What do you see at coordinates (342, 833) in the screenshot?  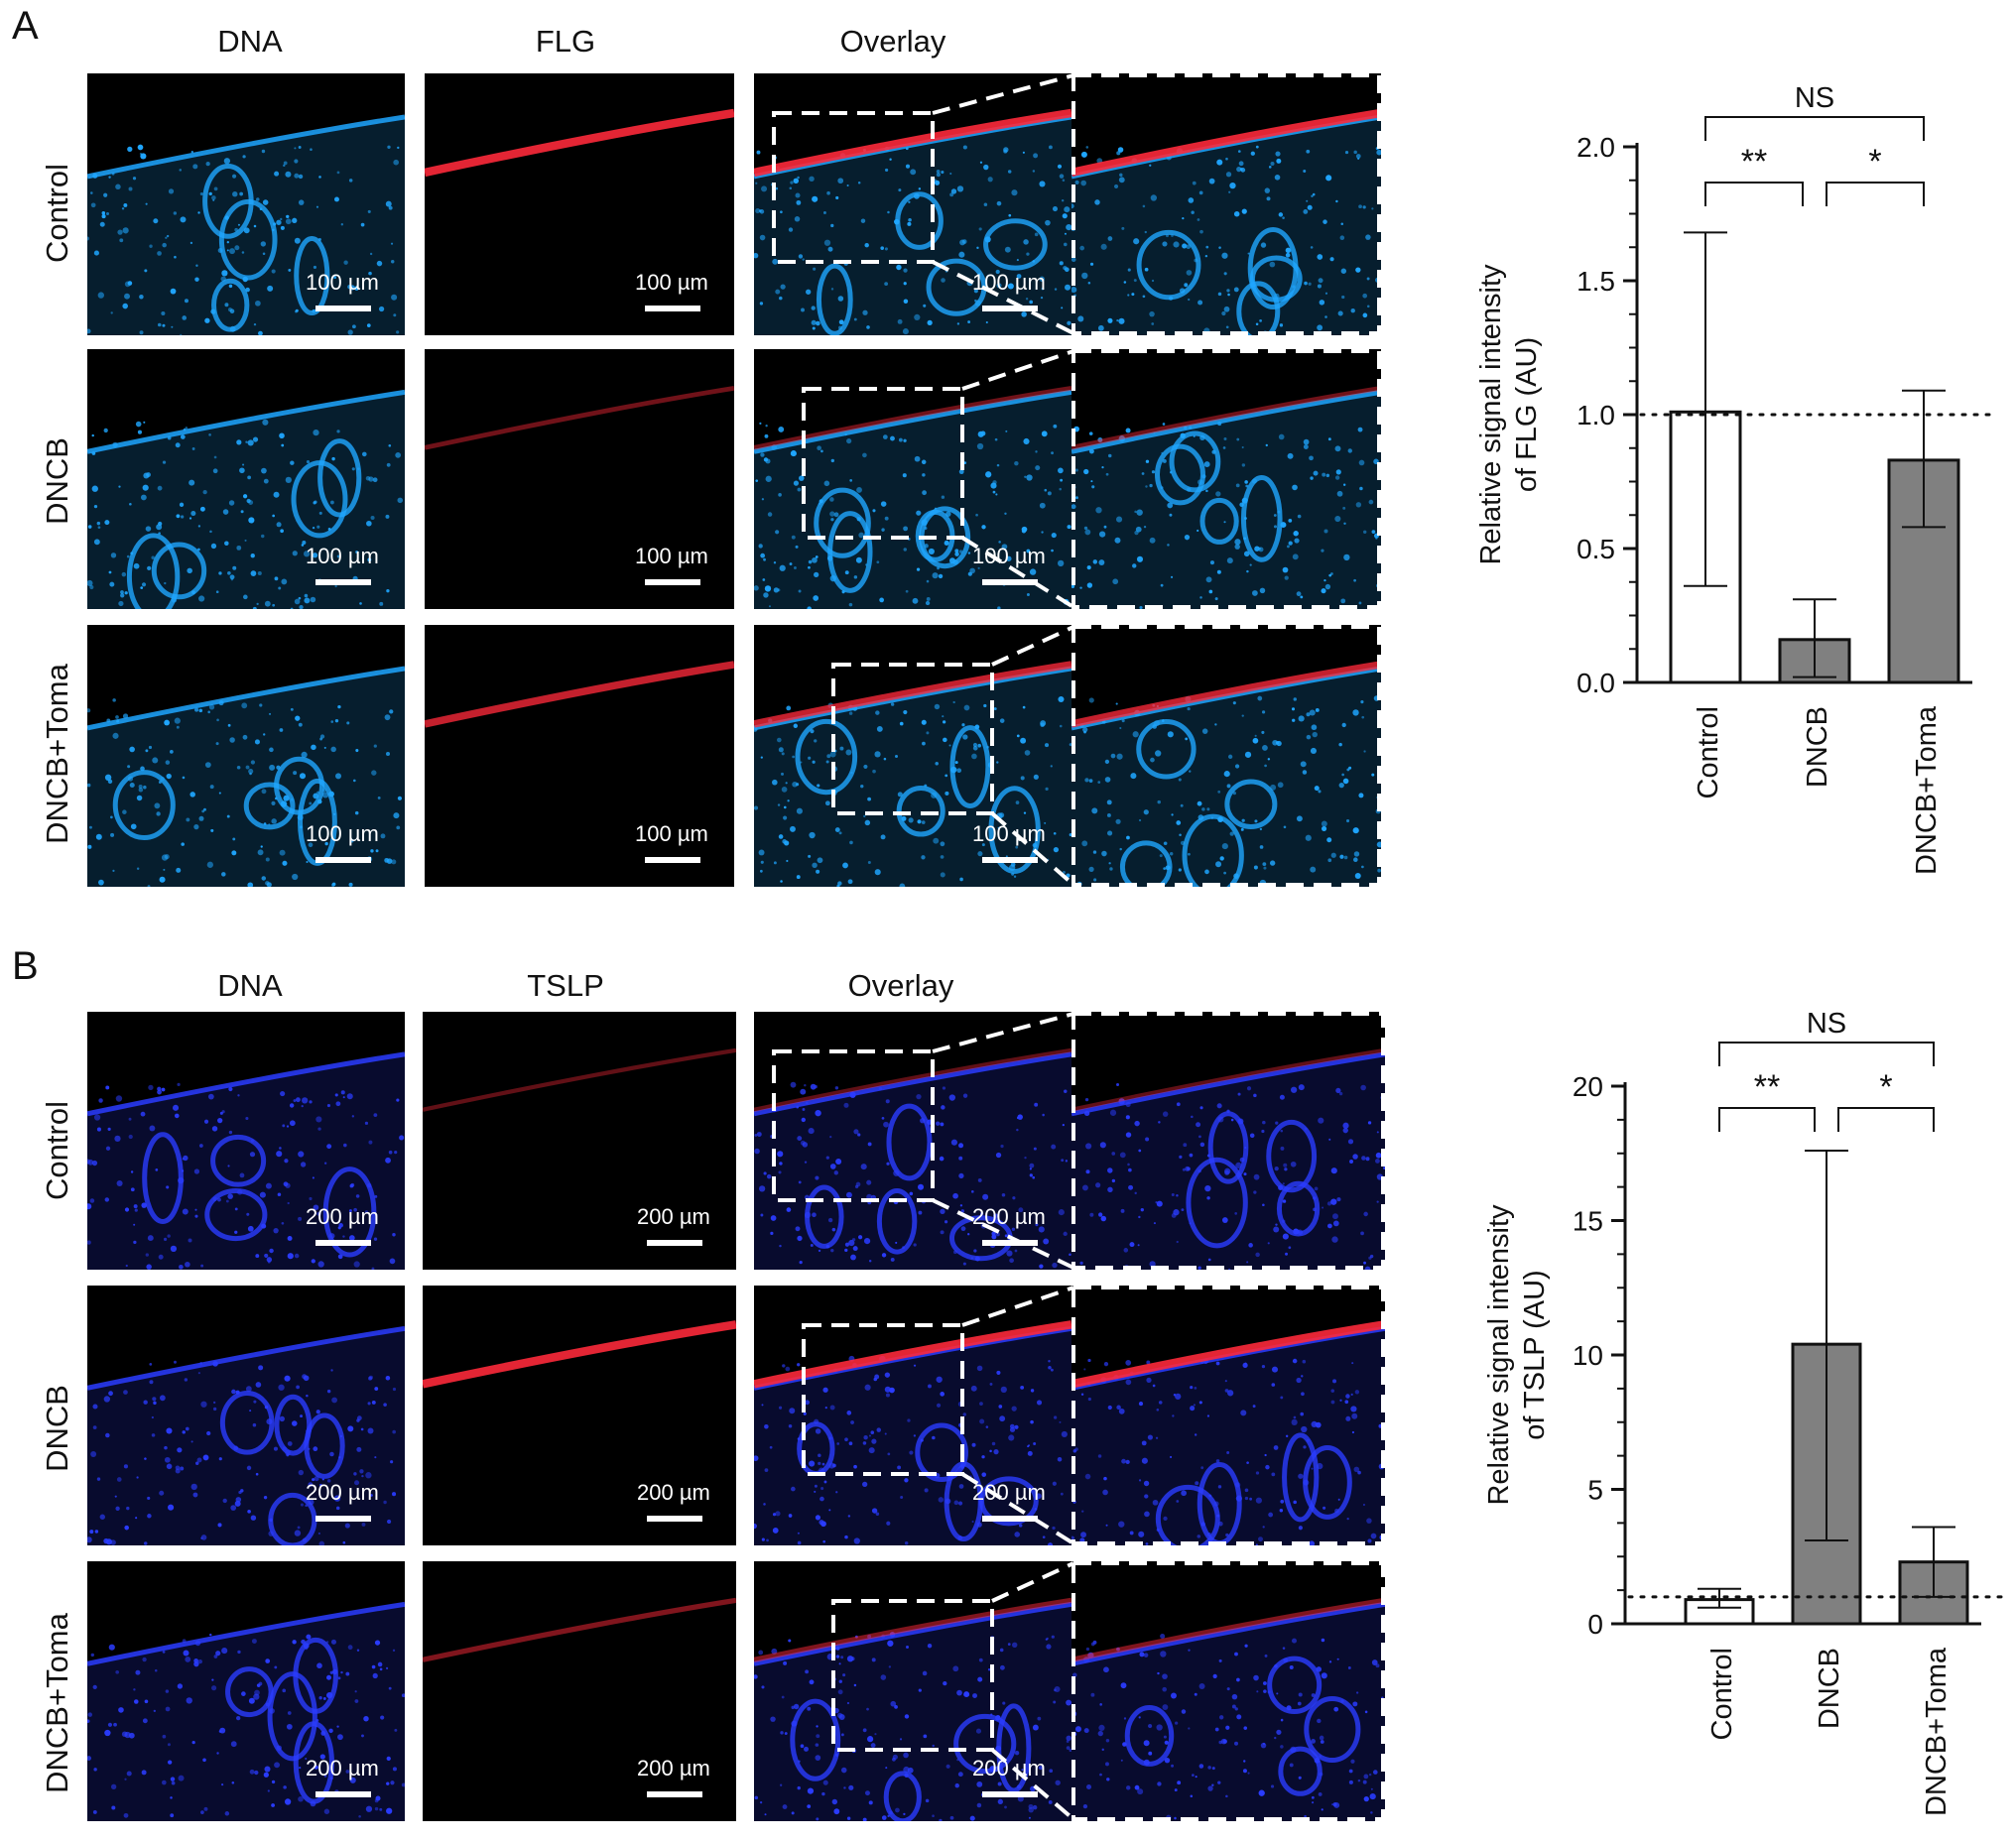 I see `scale-a-r2-c0-label: 100 µm` at bounding box center [342, 833].